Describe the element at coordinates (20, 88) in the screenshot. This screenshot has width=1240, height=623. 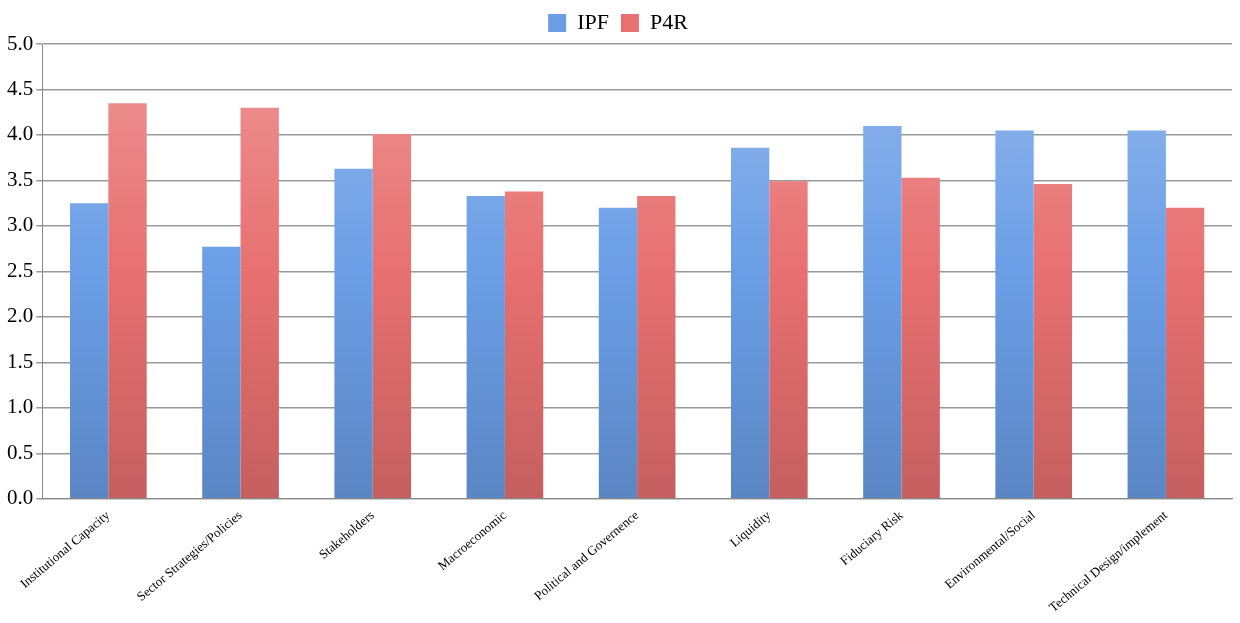
I see `y-tick-label: 4.5` at that location.